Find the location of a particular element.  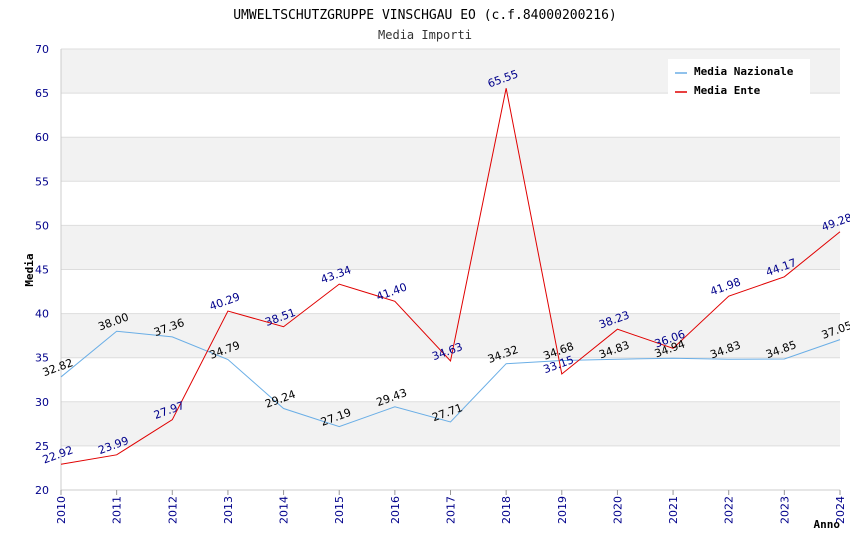

chart-subtitle: Media Importi is located at coordinates (425, 35).